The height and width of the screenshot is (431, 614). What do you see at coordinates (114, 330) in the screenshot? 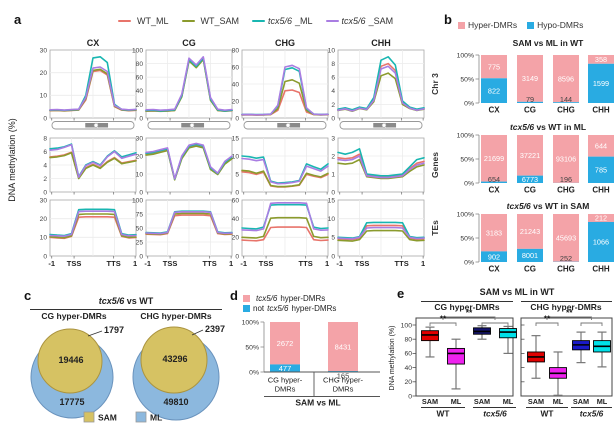
I see `venn-cg-sam-only-value: 1797` at bounding box center [114, 330].